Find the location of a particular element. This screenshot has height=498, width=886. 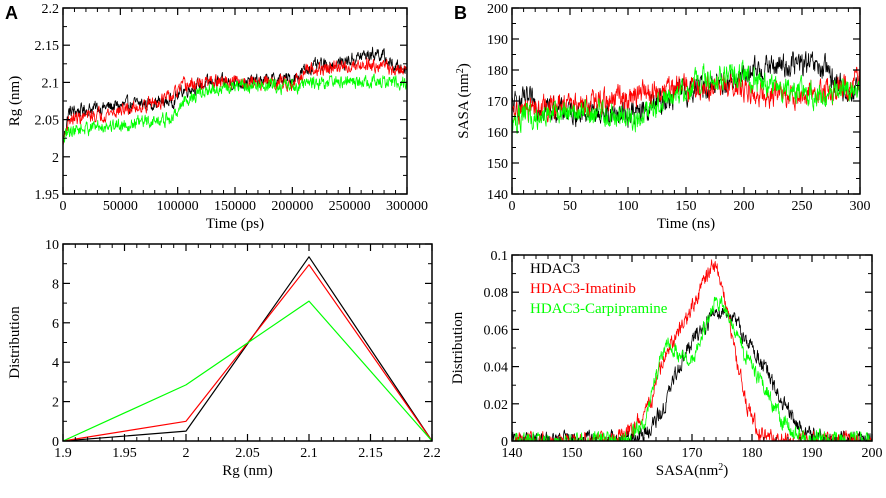

y-tick-label: 0.1 is located at coordinates (500, 256).